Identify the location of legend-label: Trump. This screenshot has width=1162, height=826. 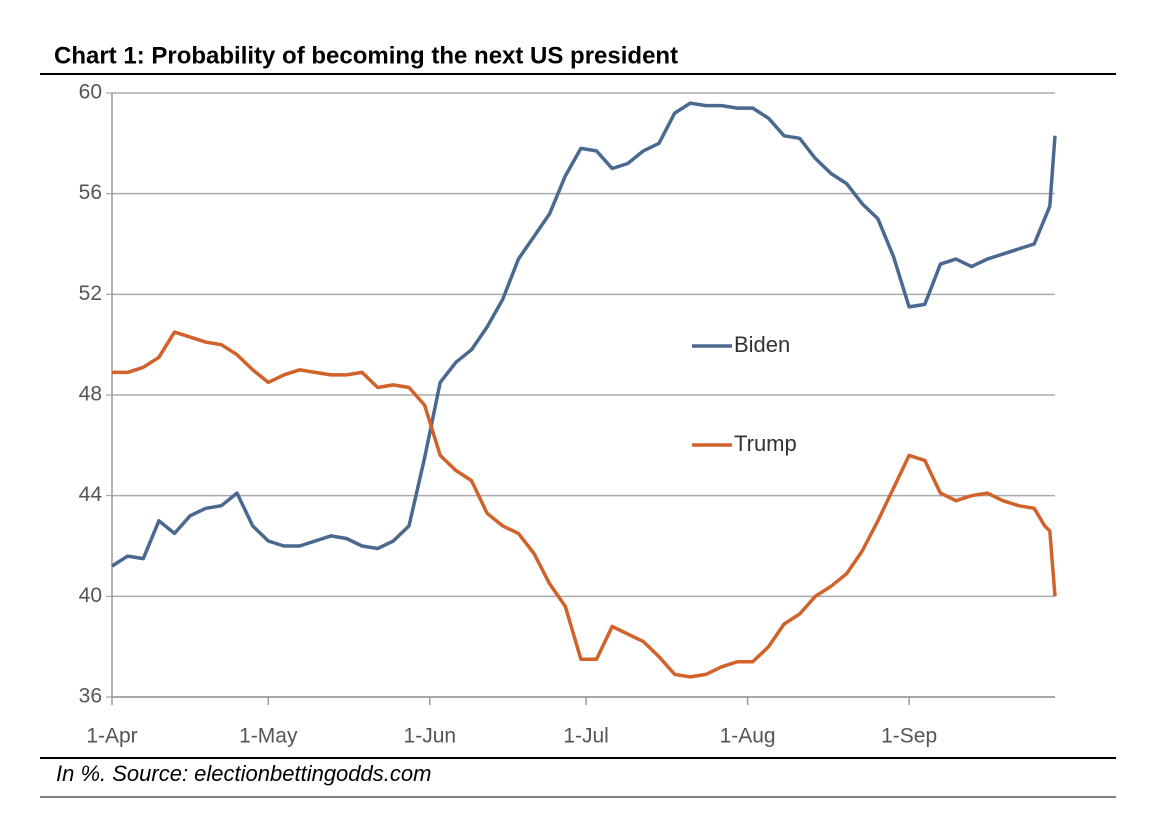
(765, 443).